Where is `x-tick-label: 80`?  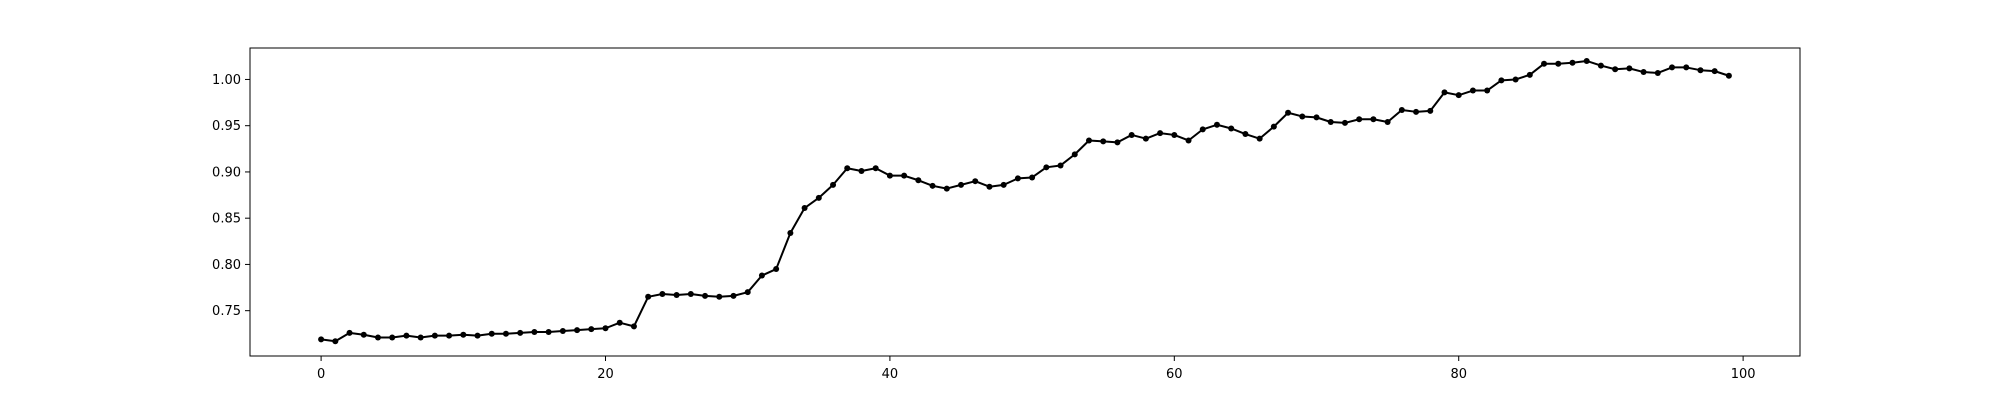
x-tick-label: 80 is located at coordinates (1458, 374).